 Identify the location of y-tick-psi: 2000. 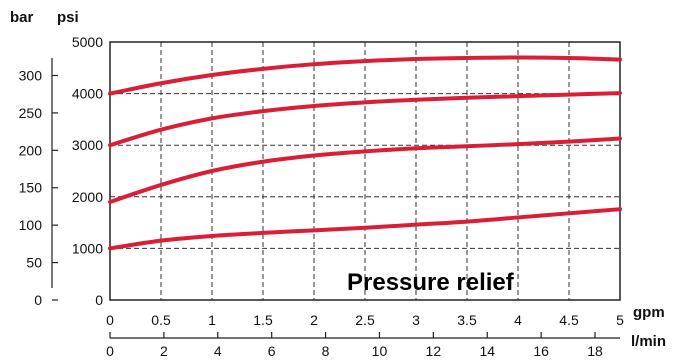
(87, 197).